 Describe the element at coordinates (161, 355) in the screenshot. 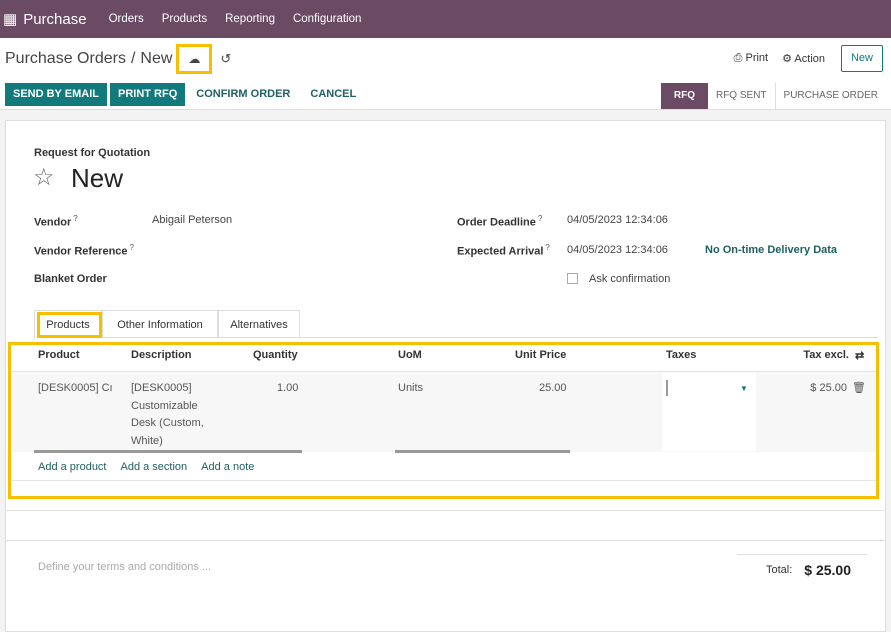

I see `col-description: Description` at that location.